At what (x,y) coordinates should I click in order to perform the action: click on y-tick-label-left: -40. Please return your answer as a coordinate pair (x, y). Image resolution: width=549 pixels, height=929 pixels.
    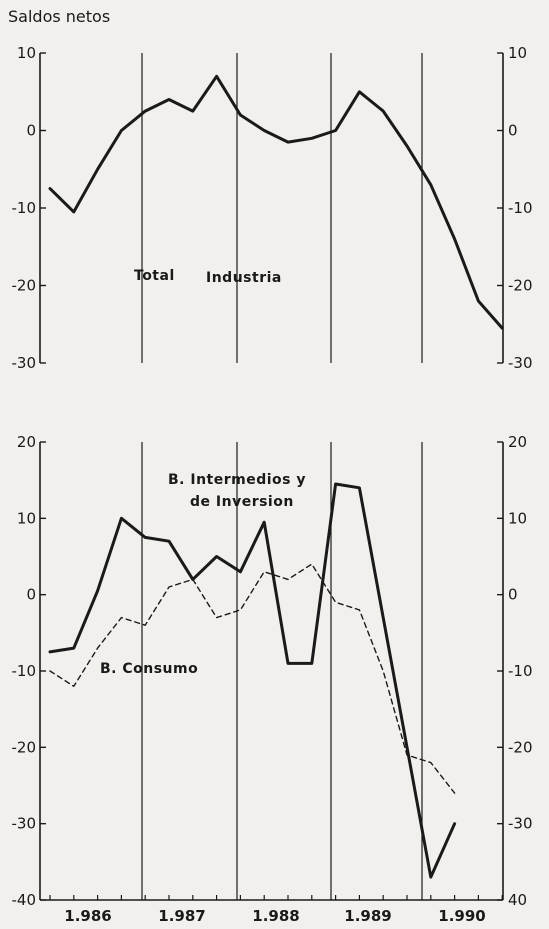
    Looking at the image, I should click on (24, 900).